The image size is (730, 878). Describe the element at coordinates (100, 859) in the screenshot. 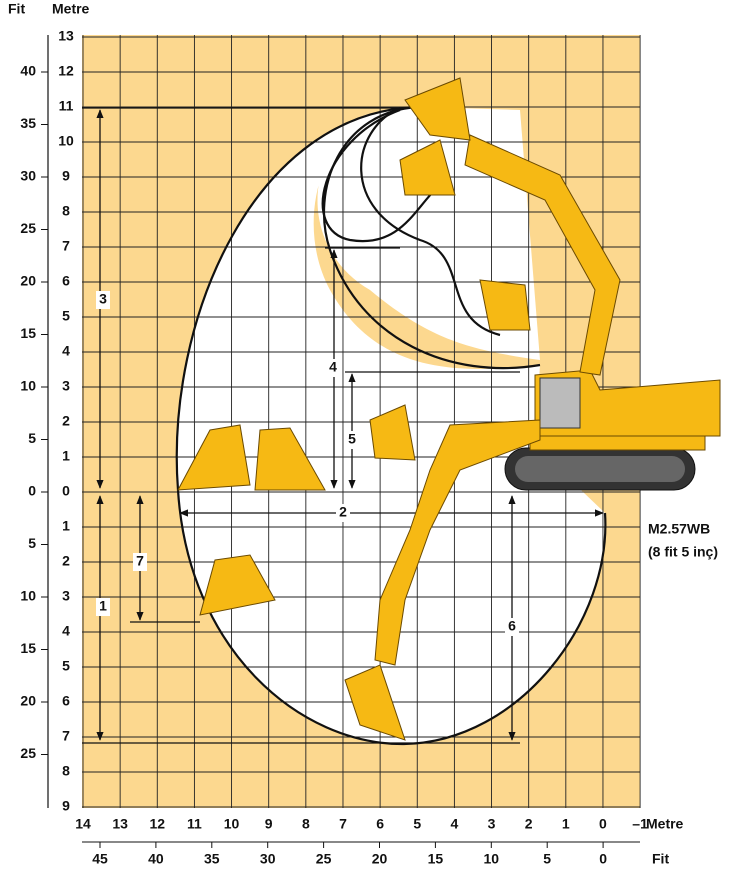

I see `feet-label: 45` at that location.